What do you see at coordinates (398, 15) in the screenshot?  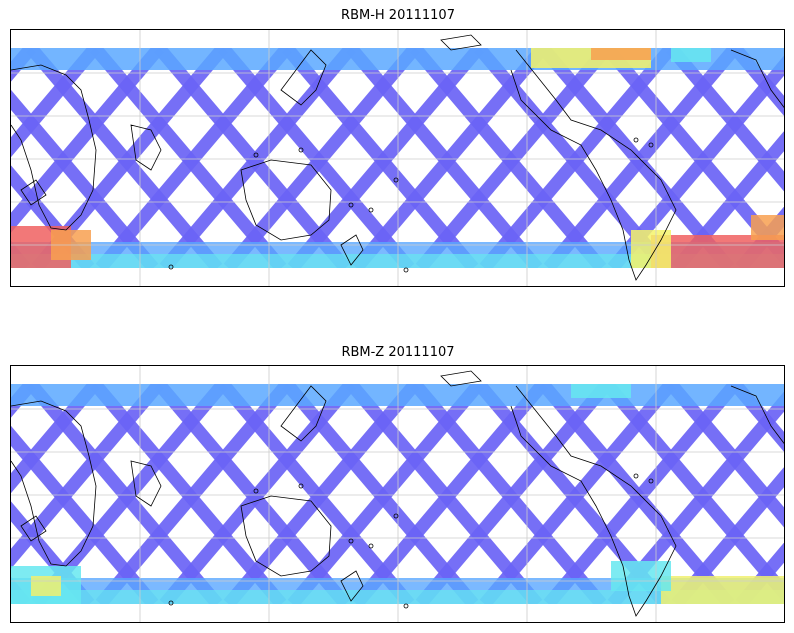 I see `panel-title-rbm-h: RBM-H 20111107` at bounding box center [398, 15].